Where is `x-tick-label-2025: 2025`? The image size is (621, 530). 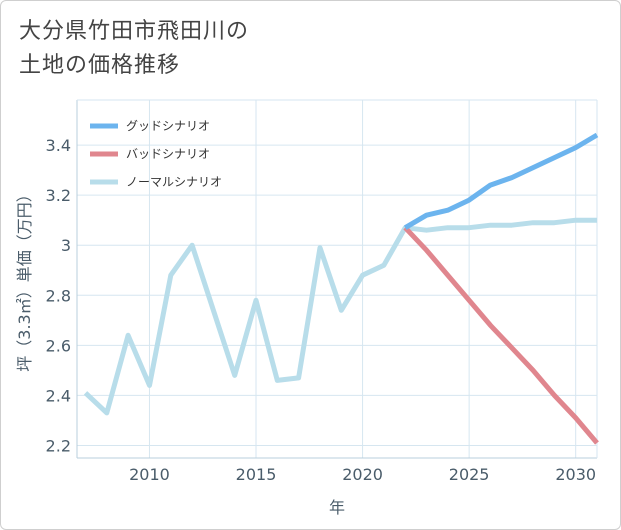 x-tick-label-2025: 2025 is located at coordinates (469, 474).